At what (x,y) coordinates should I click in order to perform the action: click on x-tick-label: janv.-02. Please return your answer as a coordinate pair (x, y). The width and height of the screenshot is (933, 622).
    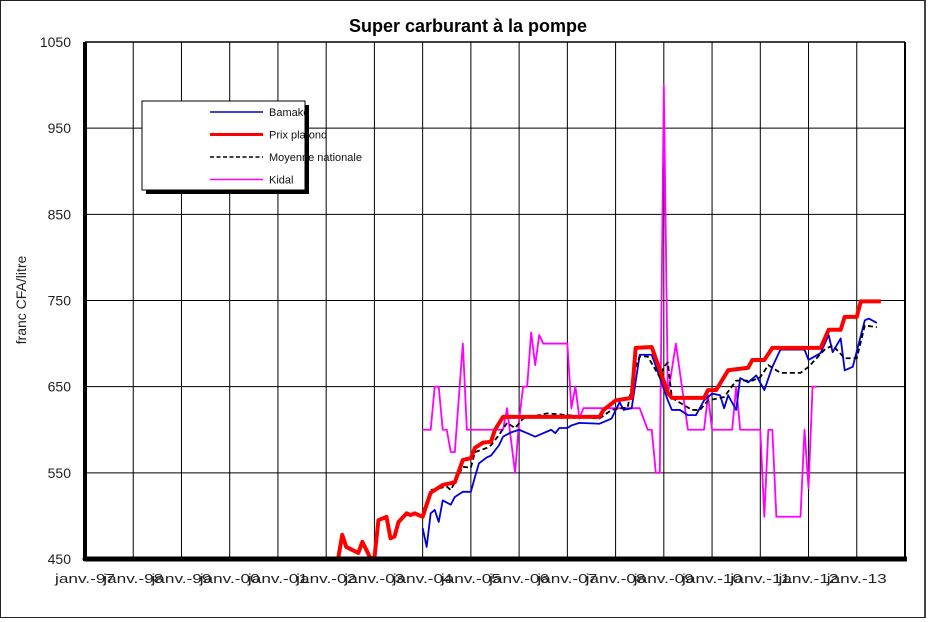
    Looking at the image, I should click on (325, 578).